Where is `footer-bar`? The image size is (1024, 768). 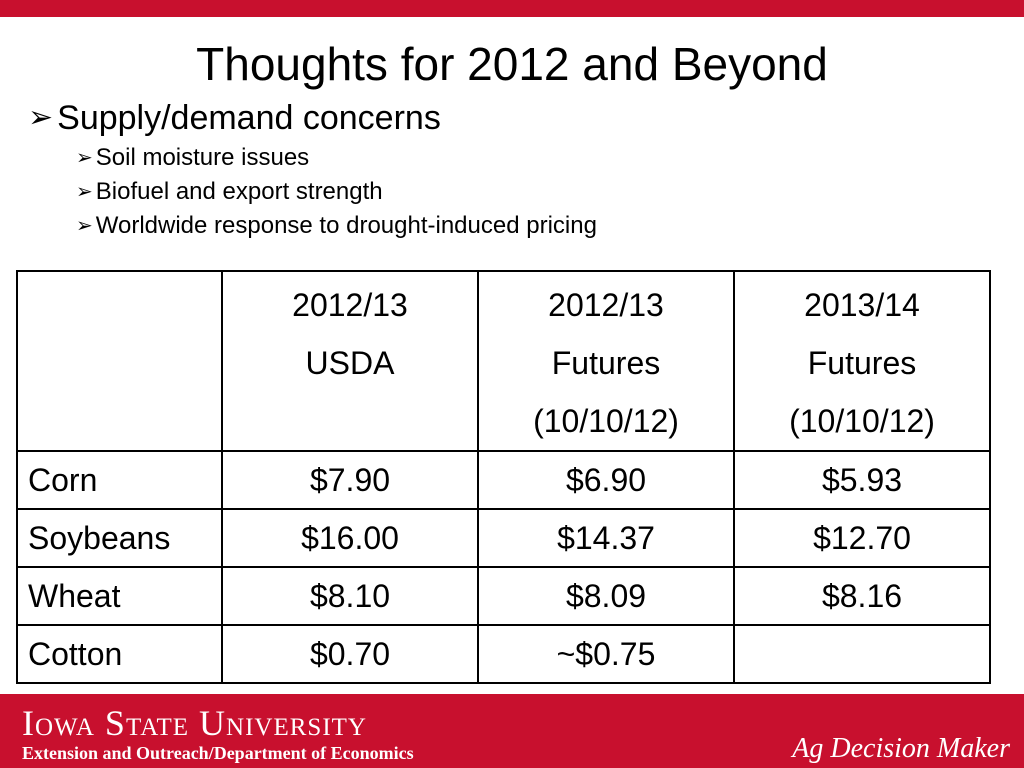
footer-bar is located at coordinates (512, 733).